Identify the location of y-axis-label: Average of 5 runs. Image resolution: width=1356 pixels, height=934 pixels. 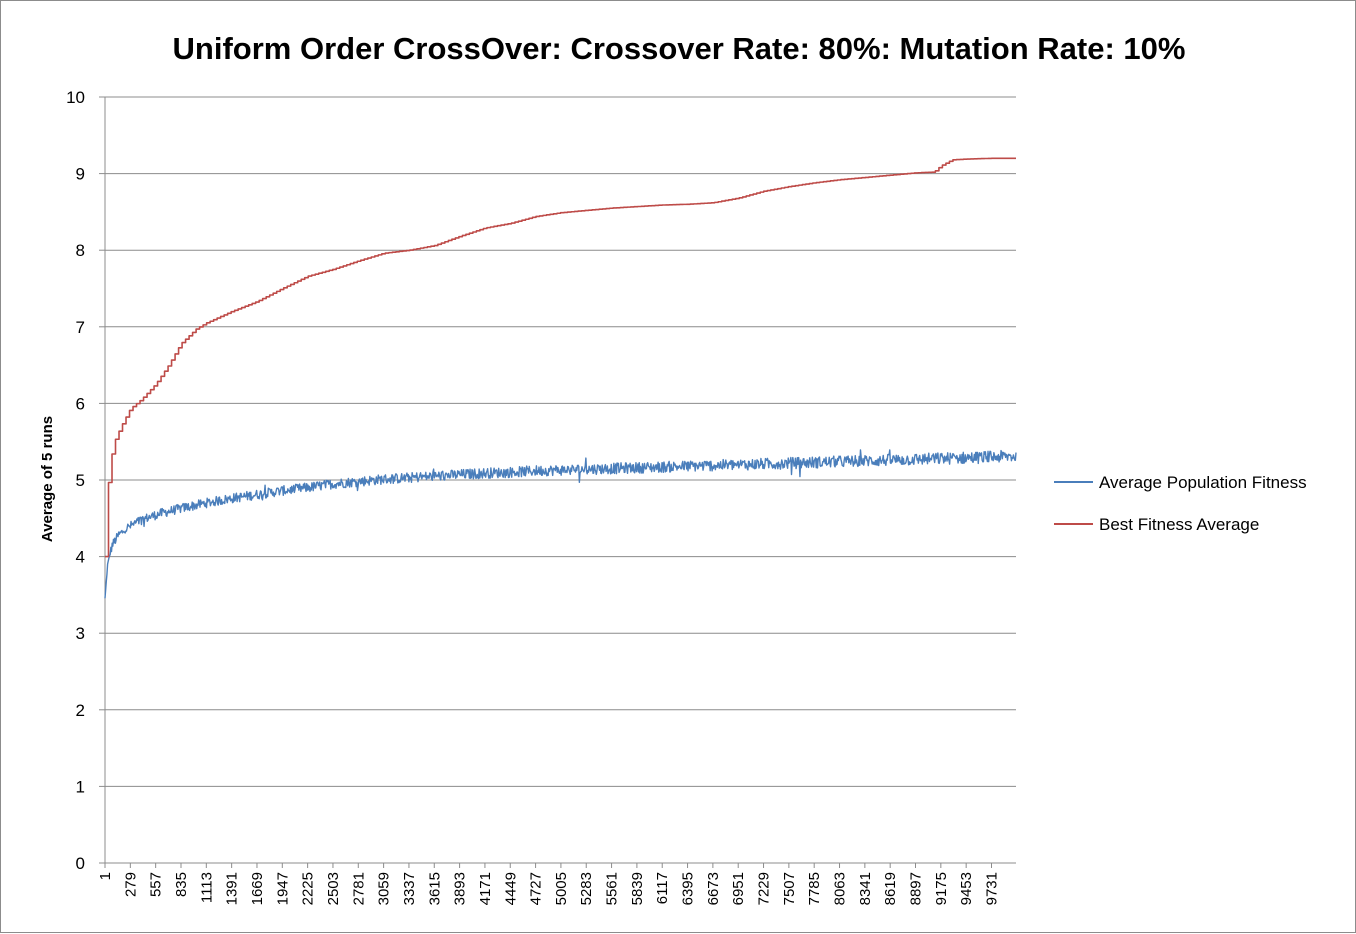
(47, 479).